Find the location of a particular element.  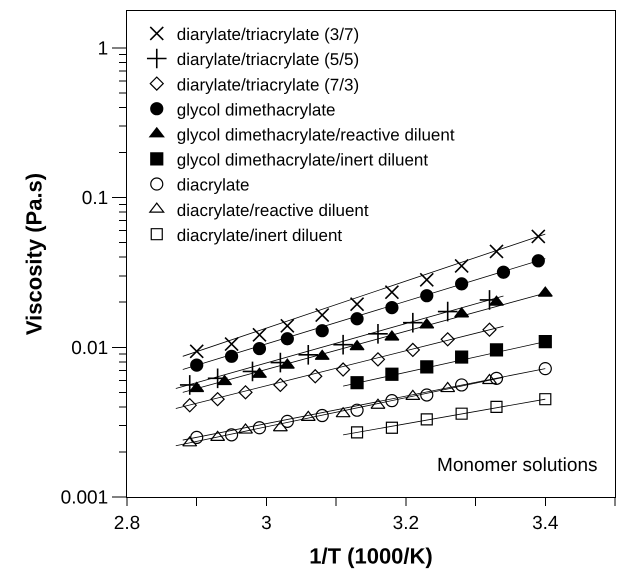

x-tick-label: 3.4 is located at coordinates (545, 523).